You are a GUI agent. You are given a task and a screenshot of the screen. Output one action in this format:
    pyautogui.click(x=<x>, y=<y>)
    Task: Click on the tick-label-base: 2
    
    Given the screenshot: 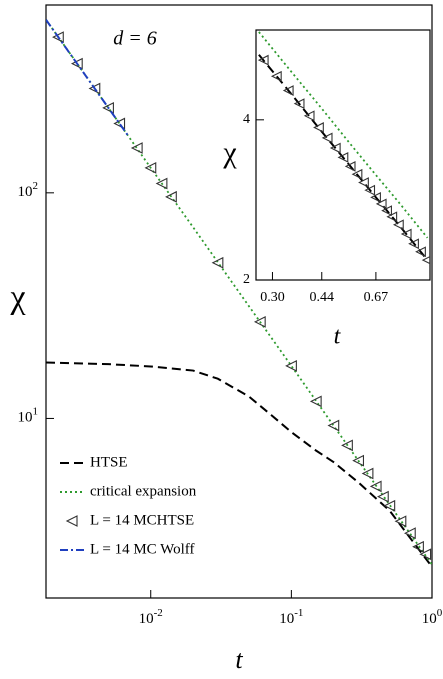 What is the action you would take?
    pyautogui.click(x=246, y=279)
    